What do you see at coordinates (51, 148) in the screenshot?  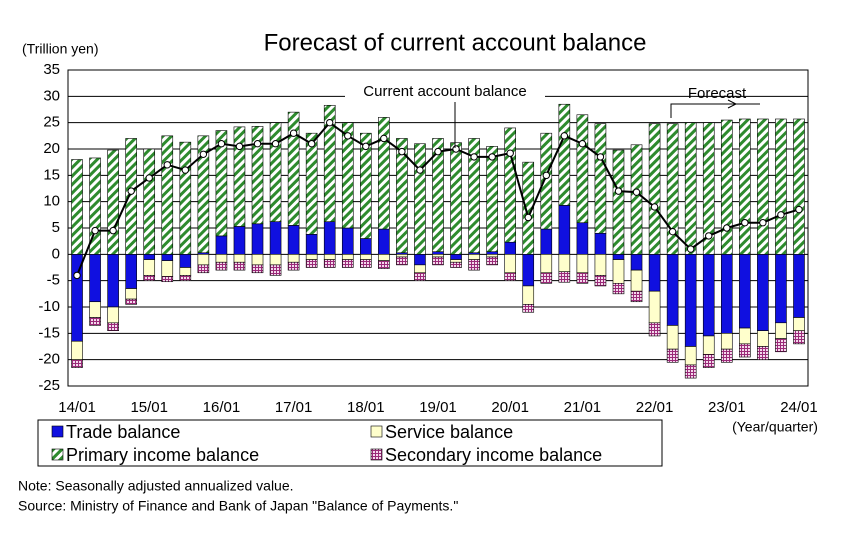 I see `y-tick-label: 20` at bounding box center [51, 148].